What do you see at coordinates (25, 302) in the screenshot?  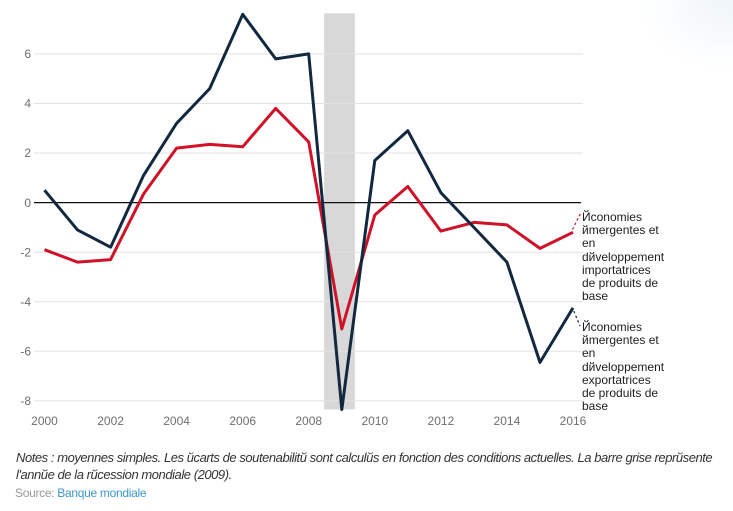 I see `svg-text: -4` at bounding box center [25, 302].